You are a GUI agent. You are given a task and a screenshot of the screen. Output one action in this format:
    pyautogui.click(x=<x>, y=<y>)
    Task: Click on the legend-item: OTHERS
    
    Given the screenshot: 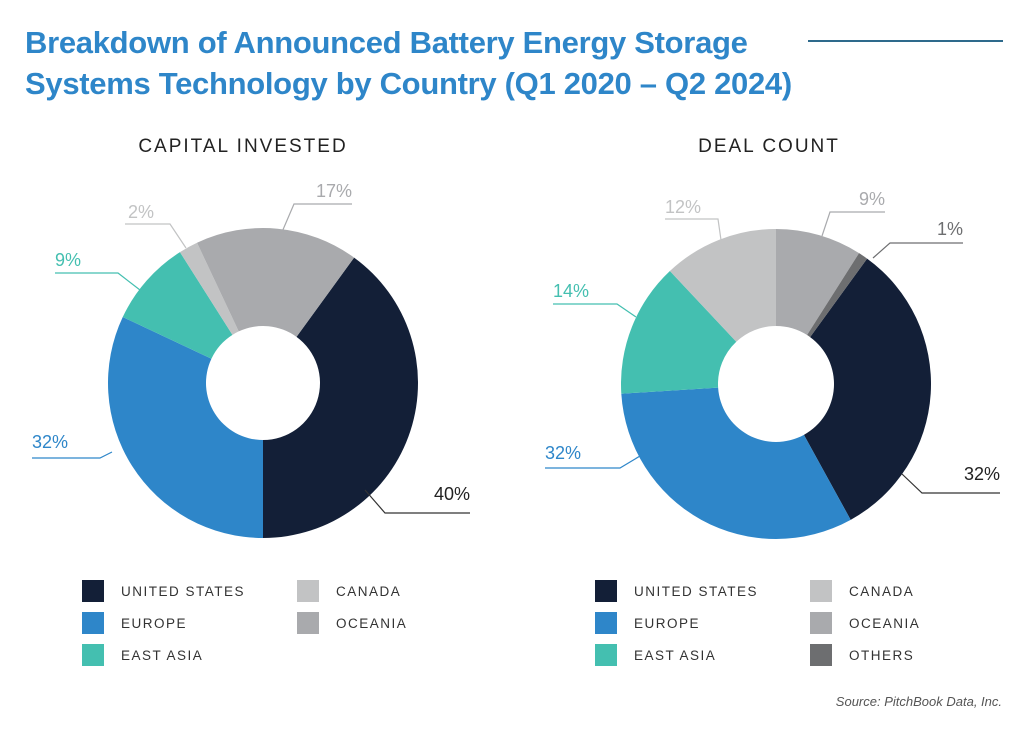 What is the action you would take?
    pyautogui.click(x=862, y=655)
    